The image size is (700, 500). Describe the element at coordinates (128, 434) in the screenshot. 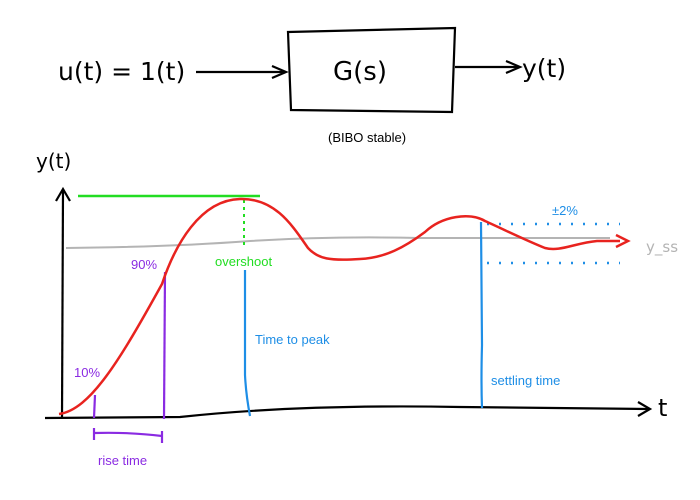

I see `rise-time-bracket` at that location.